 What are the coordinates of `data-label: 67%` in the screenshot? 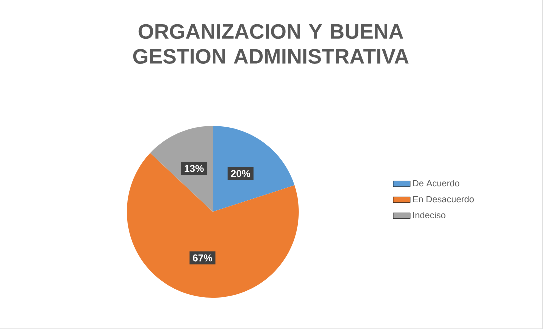 It's located at (202, 258).